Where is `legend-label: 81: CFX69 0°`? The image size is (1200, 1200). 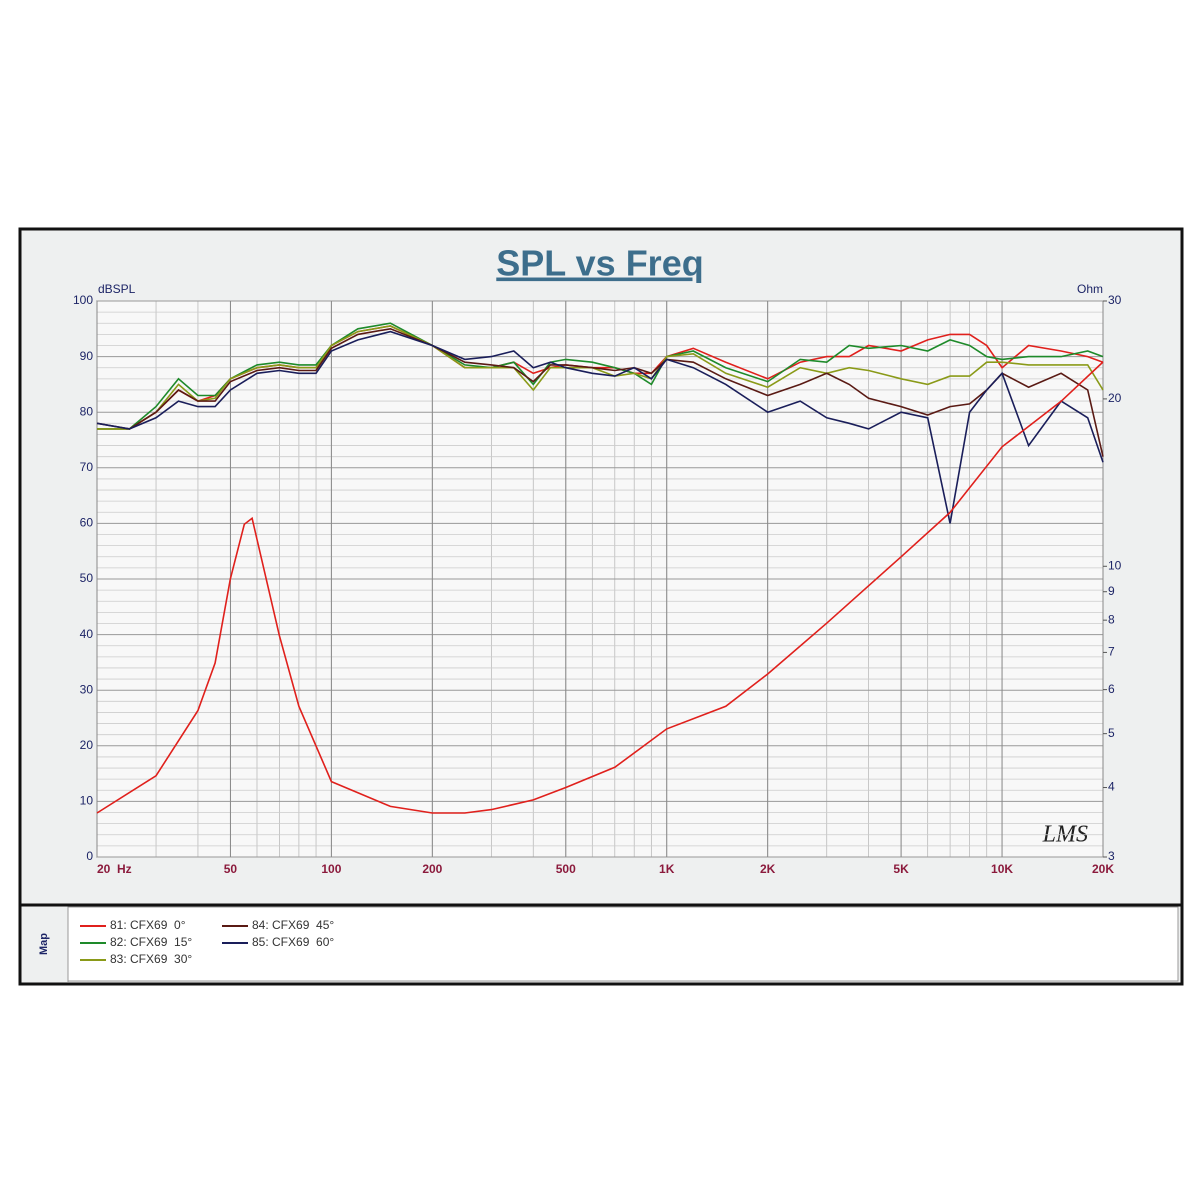
legend-label: 81: CFX69 0° is located at coordinates (148, 925).